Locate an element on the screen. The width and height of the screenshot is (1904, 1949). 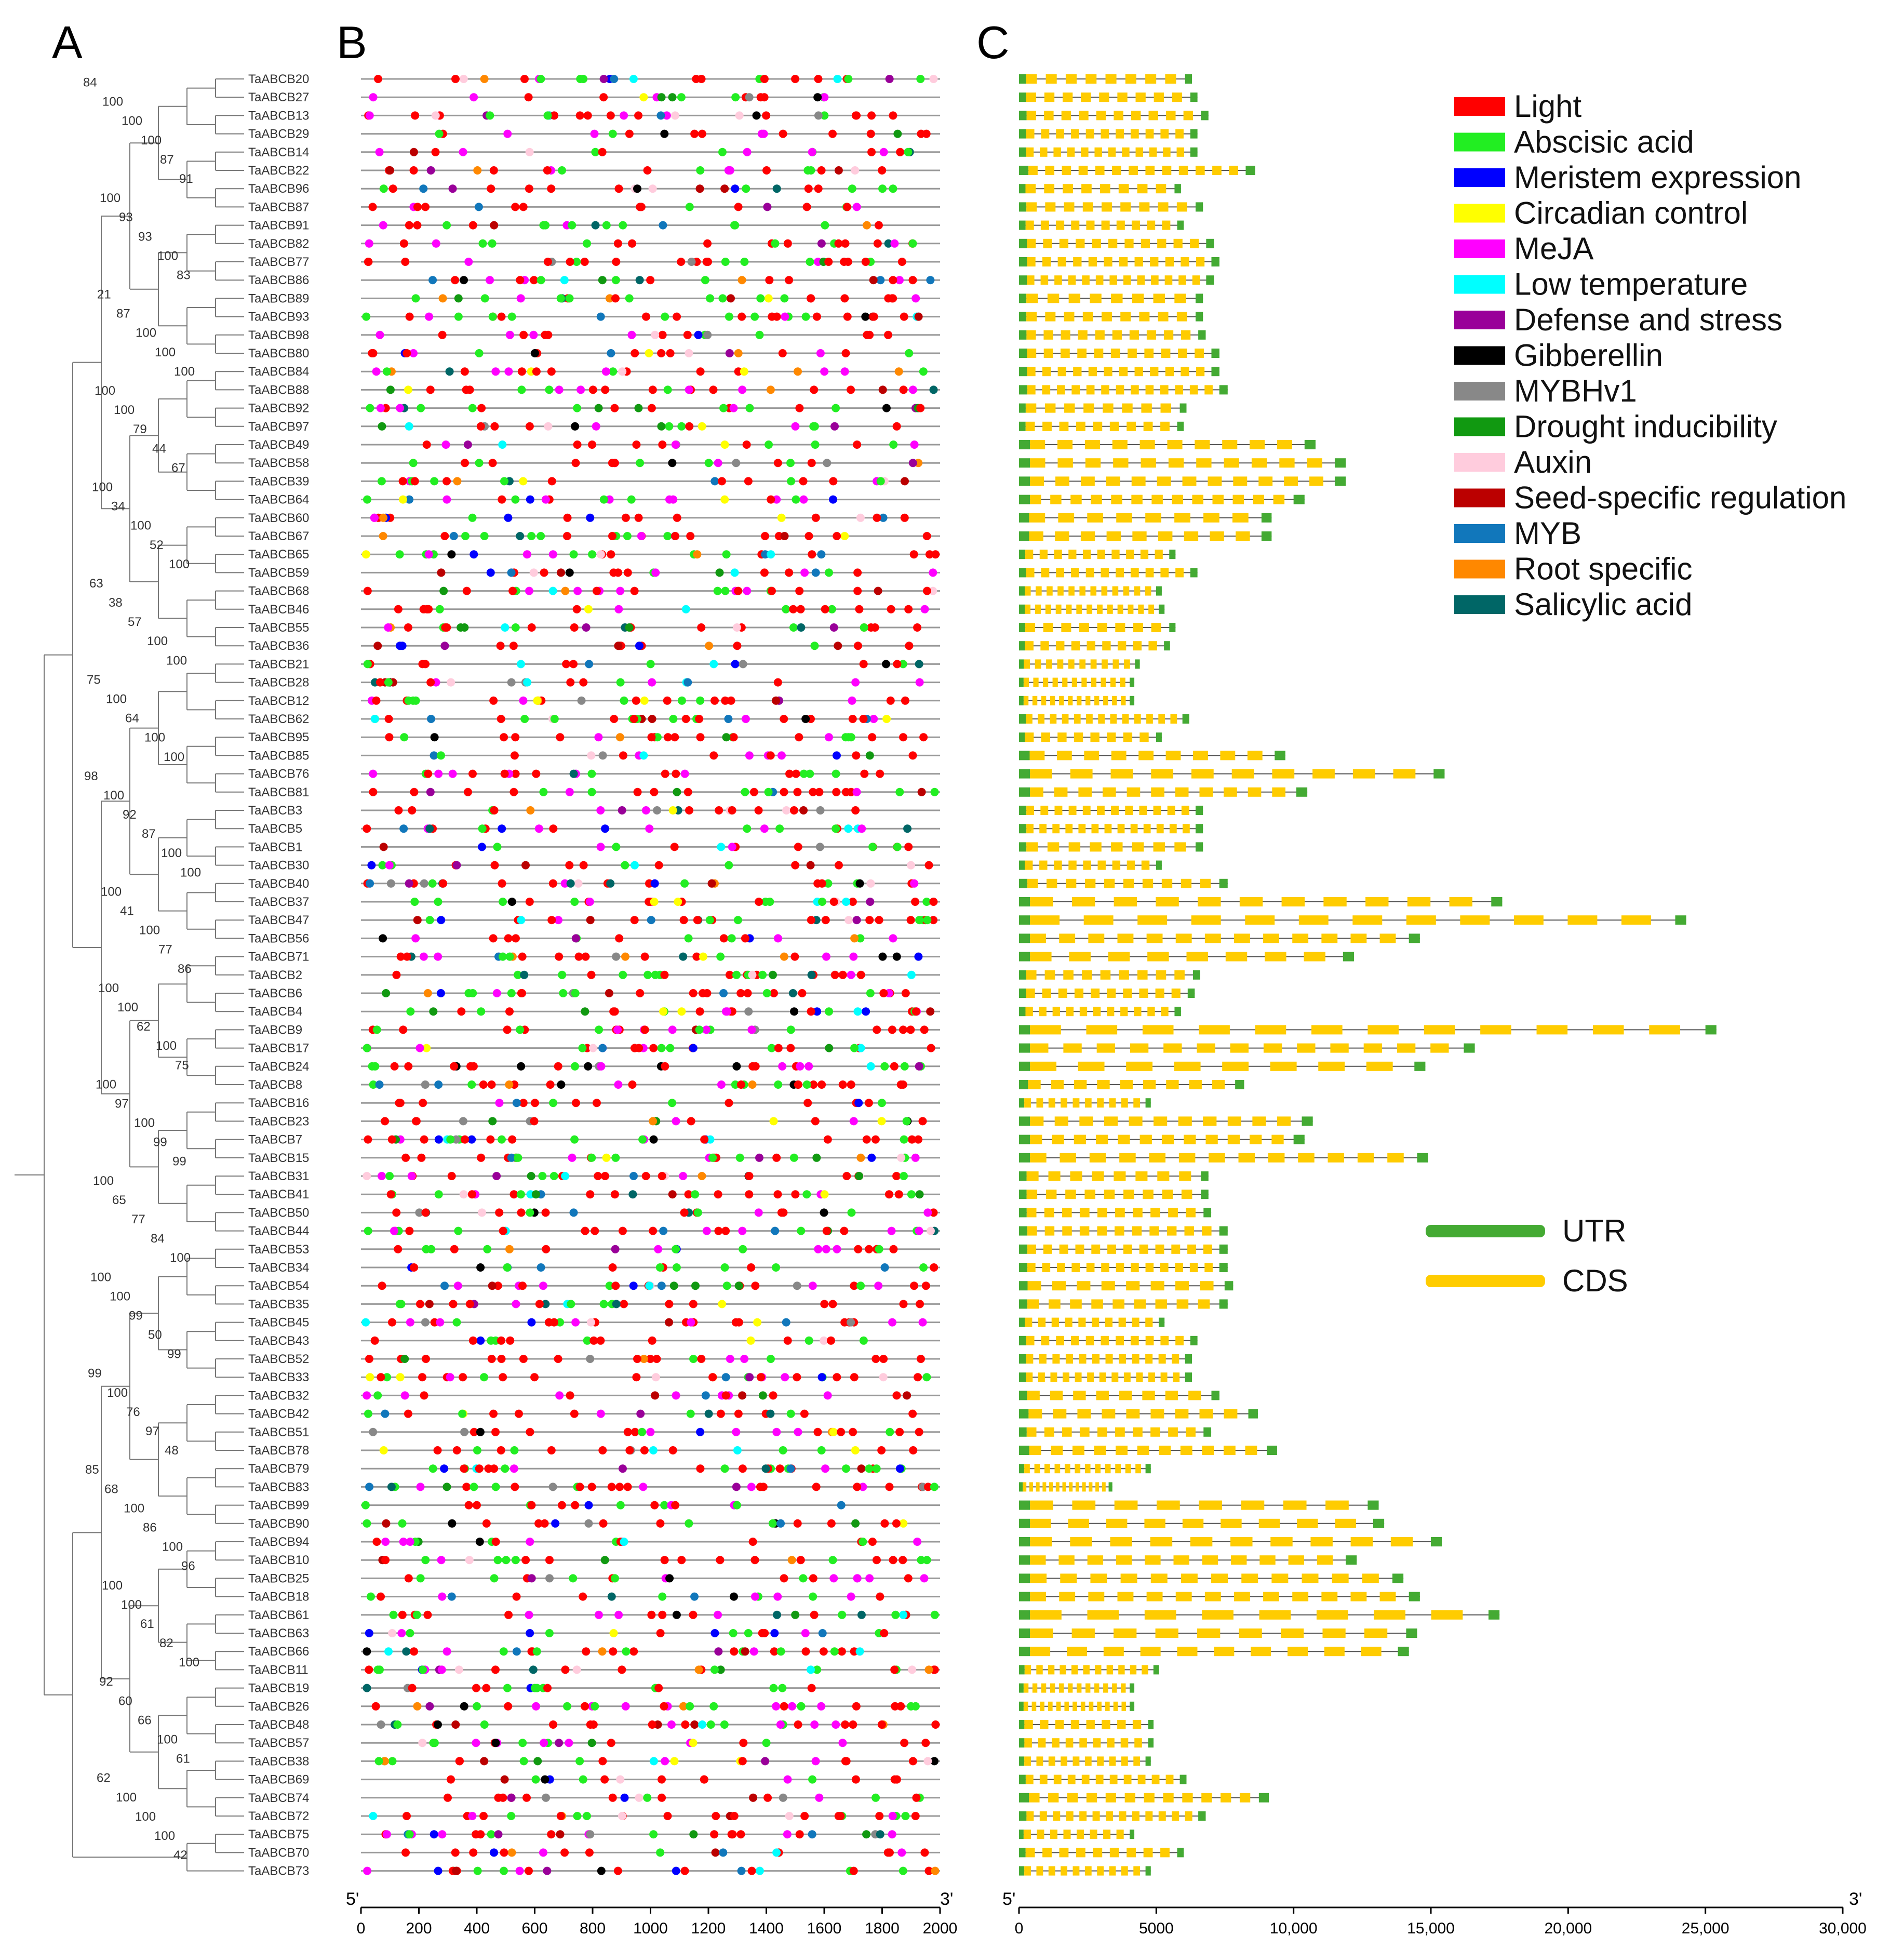
axis-c-tick-label: 30,000 is located at coordinates (1843, 1928).